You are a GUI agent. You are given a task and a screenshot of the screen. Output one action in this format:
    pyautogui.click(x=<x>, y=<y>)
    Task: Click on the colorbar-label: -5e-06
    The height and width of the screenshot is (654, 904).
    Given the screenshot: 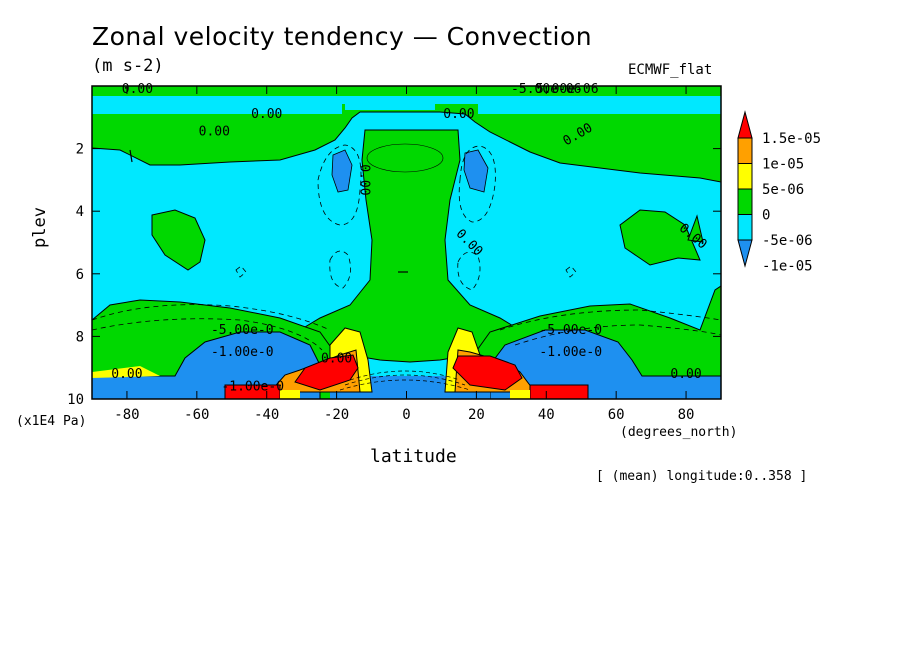 What is the action you would take?
    pyautogui.click(x=787, y=241)
    